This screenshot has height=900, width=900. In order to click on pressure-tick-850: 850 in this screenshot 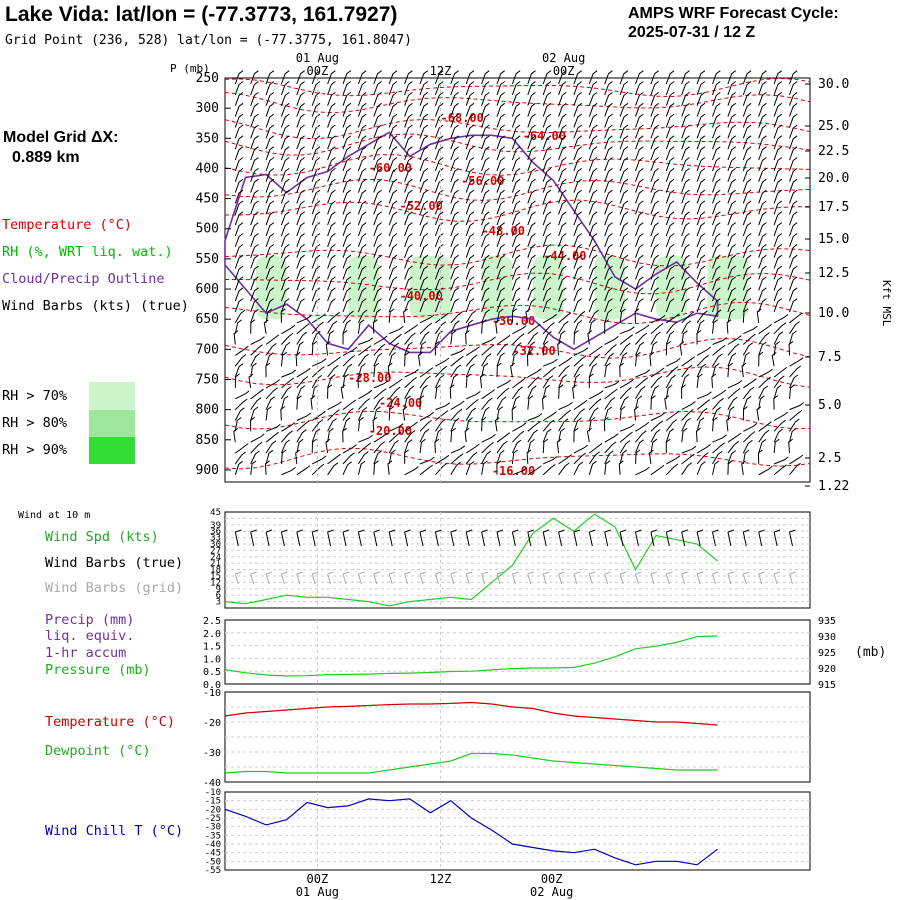, I will do `click(207, 440)`.